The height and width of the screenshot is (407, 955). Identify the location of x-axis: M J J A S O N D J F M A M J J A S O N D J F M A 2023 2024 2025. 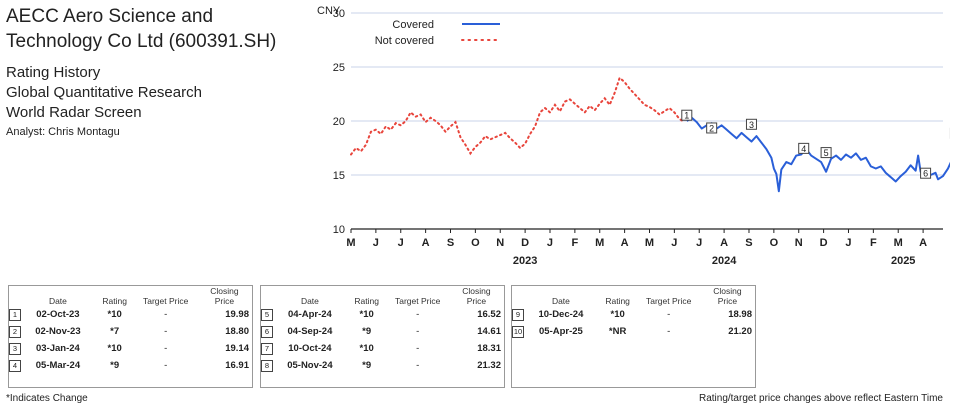
(644, 247).